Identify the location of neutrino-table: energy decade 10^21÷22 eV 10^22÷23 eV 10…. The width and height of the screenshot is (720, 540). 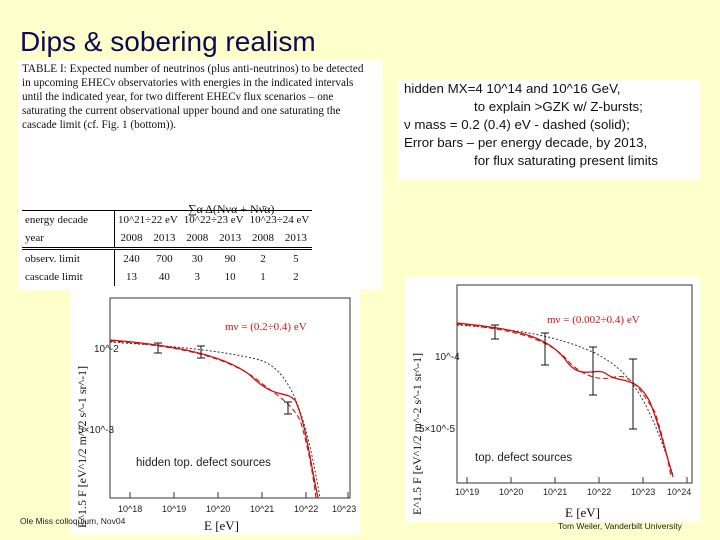
(167, 248).